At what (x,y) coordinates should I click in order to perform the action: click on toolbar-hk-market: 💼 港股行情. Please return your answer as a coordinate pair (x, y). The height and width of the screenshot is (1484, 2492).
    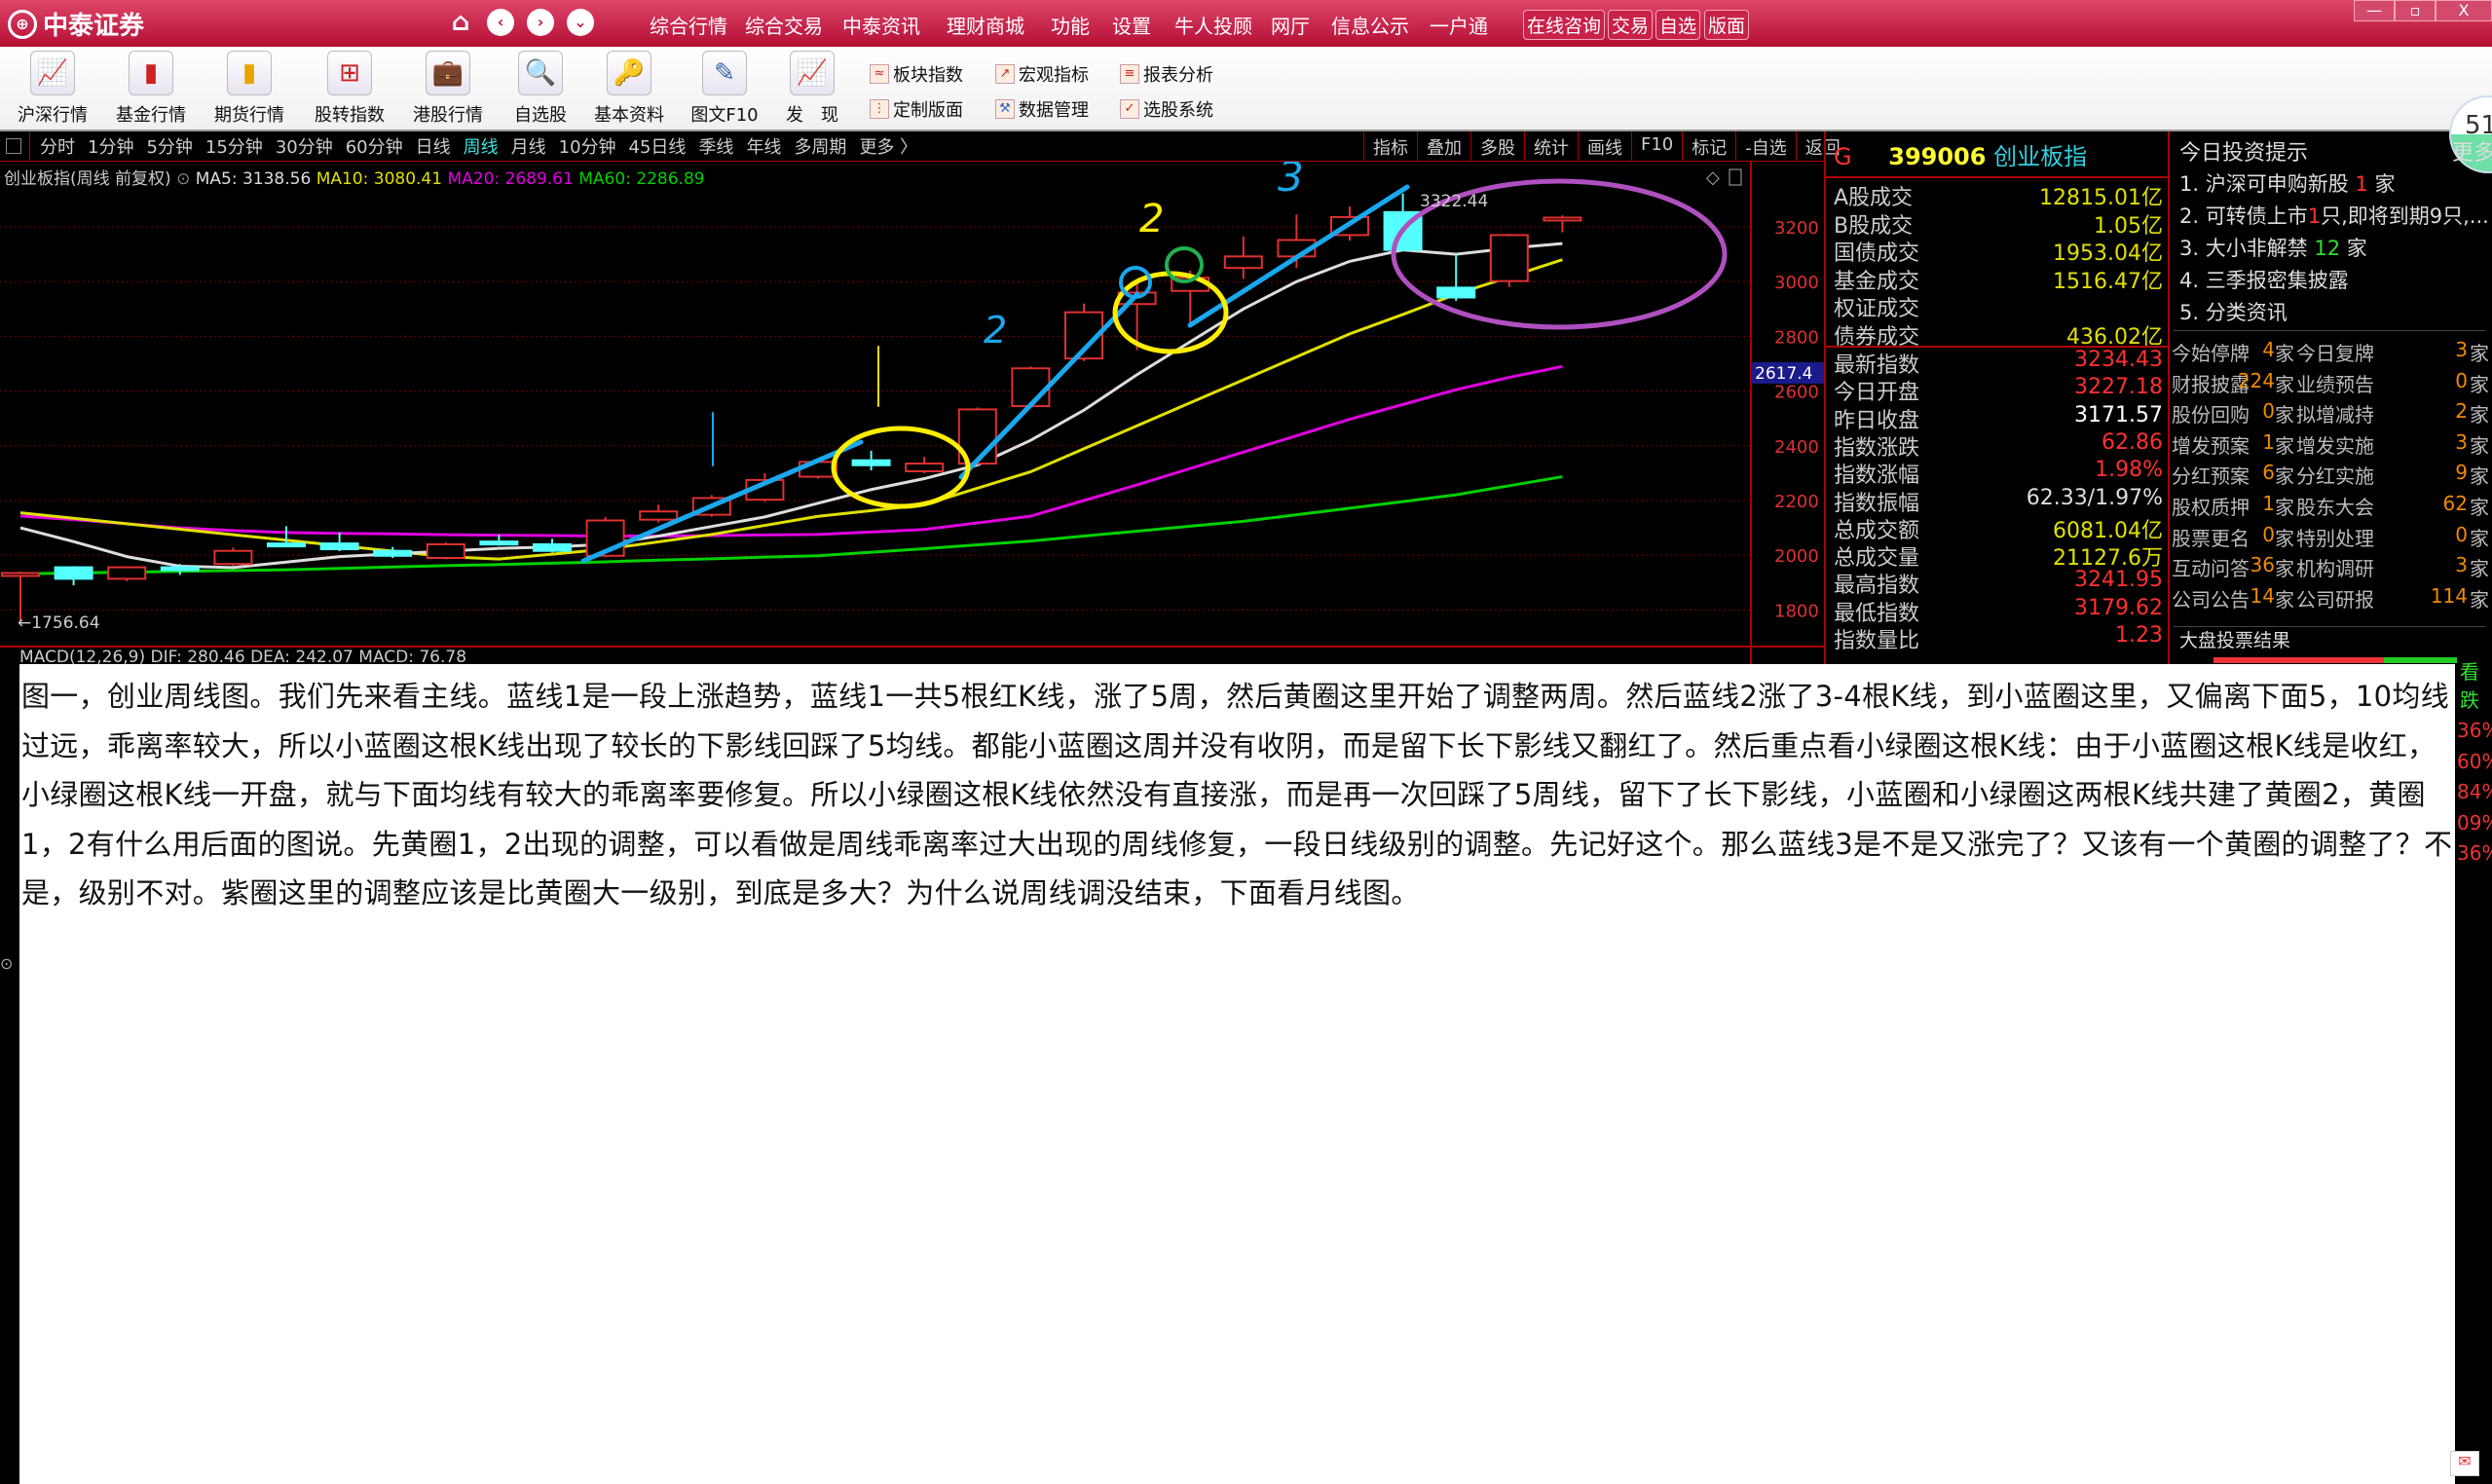
    Looking at the image, I should click on (448, 89).